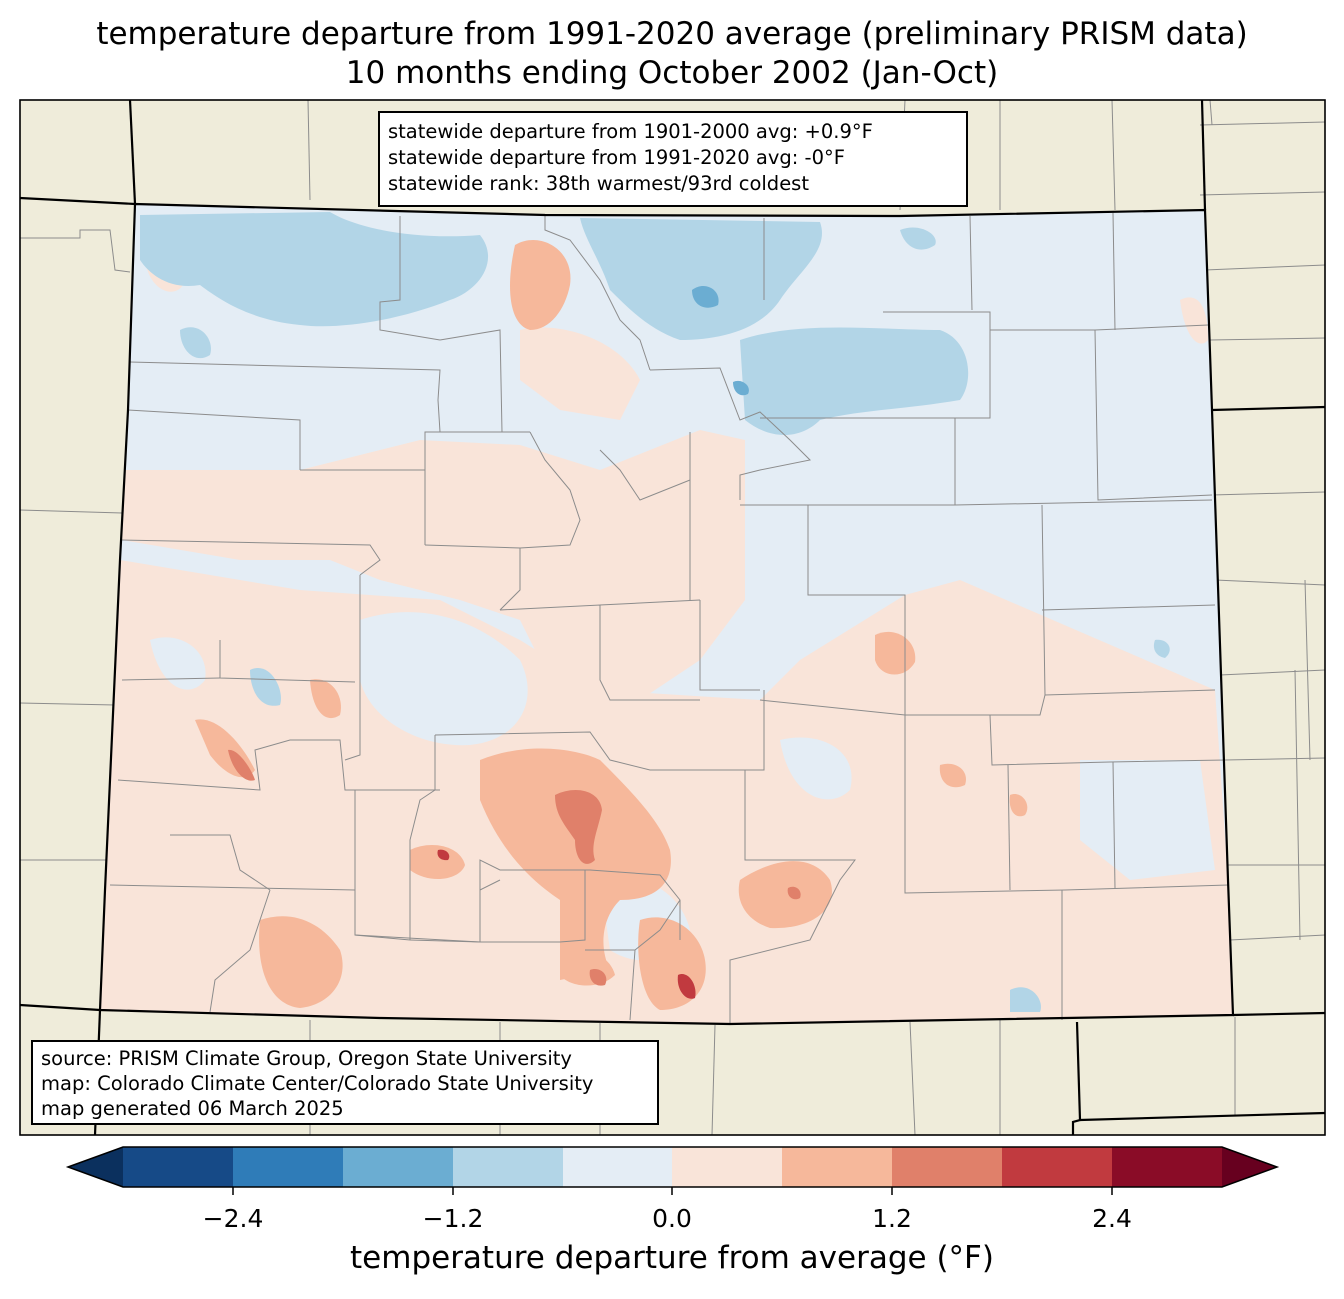  Describe the element at coordinates (892, 1218) in the screenshot. I see `colorbar-tick-label: 1.2` at that location.